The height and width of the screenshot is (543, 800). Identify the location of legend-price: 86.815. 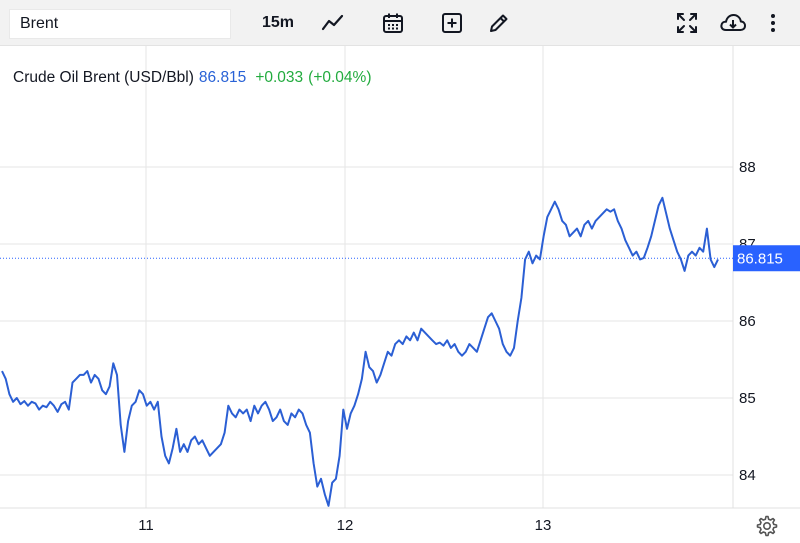
(222, 77).